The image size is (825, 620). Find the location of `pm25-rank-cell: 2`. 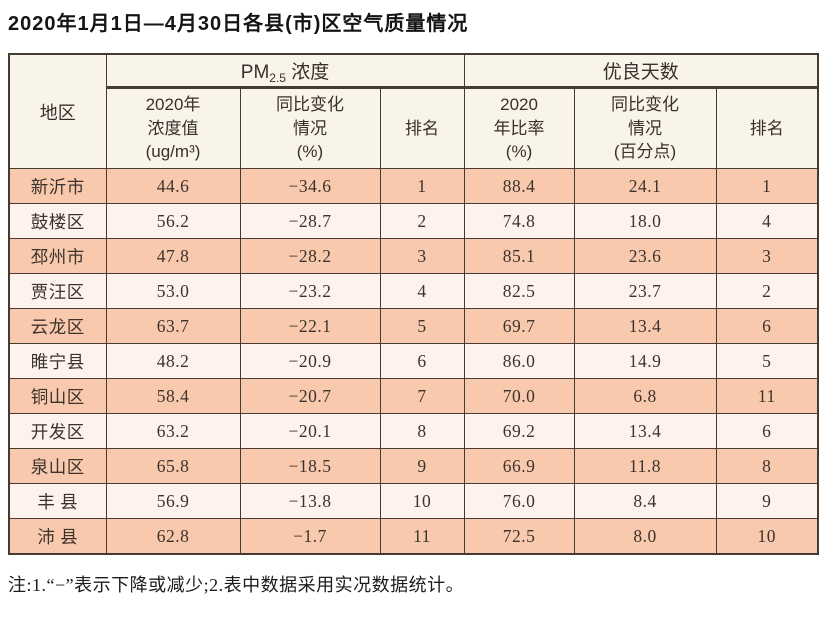

pm25-rank-cell: 2 is located at coordinates (422, 221).